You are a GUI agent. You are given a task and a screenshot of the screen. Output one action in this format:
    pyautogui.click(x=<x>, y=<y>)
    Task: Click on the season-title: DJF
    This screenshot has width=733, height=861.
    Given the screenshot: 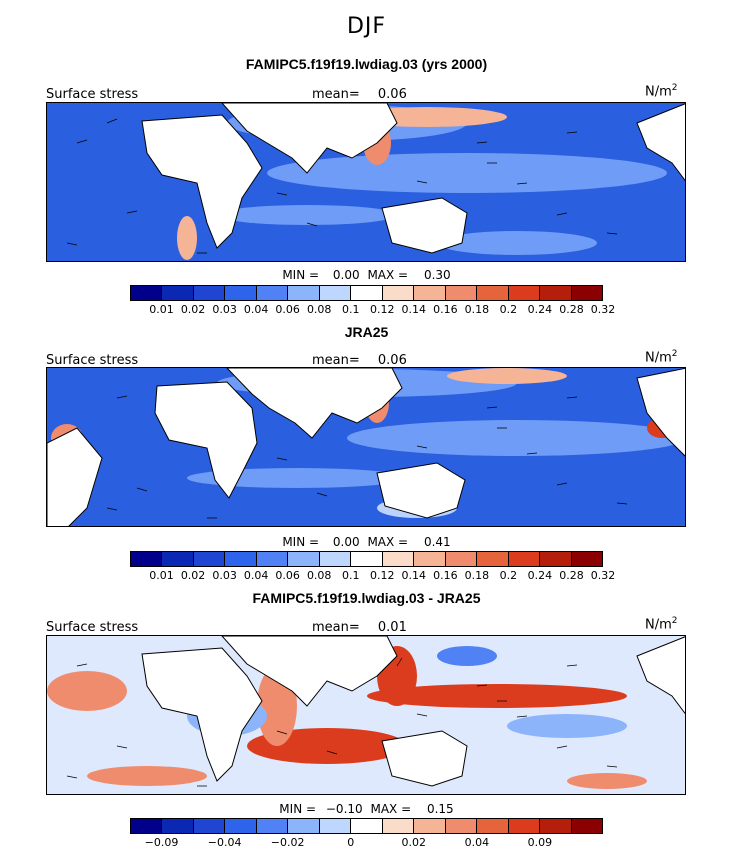 What is the action you would take?
    pyautogui.click(x=366, y=26)
    